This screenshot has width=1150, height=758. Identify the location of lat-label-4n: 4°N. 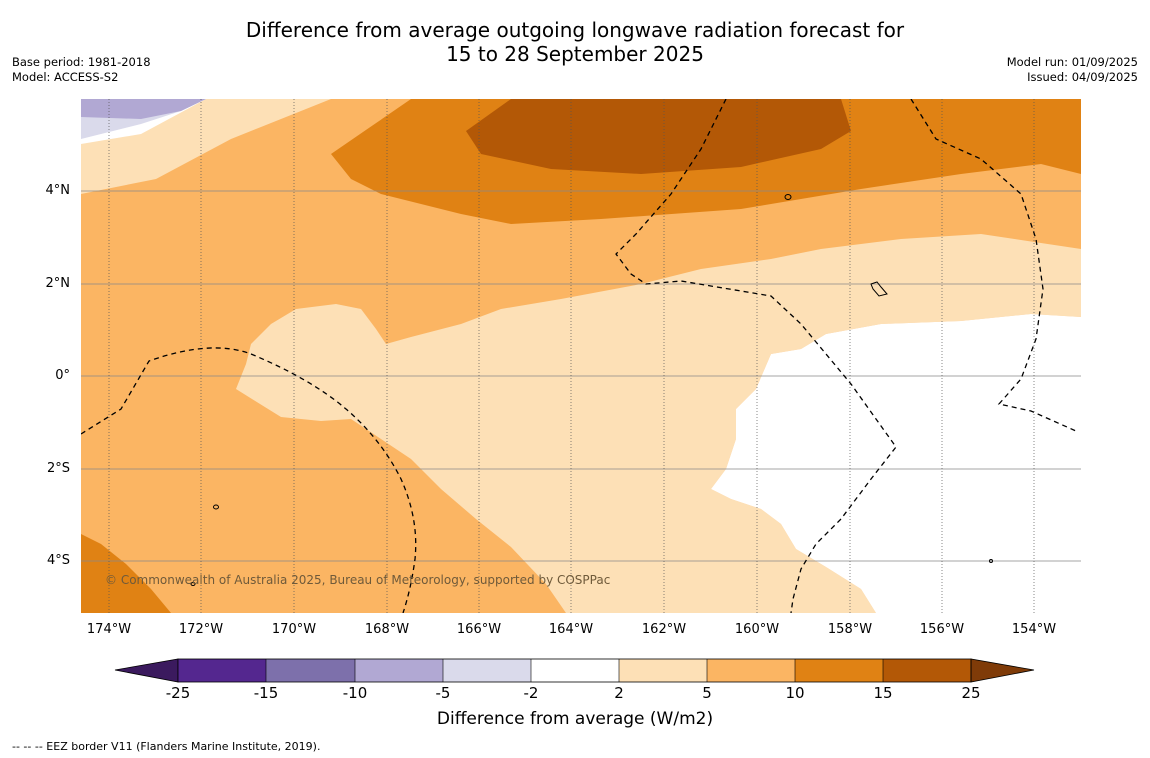
(58, 190).